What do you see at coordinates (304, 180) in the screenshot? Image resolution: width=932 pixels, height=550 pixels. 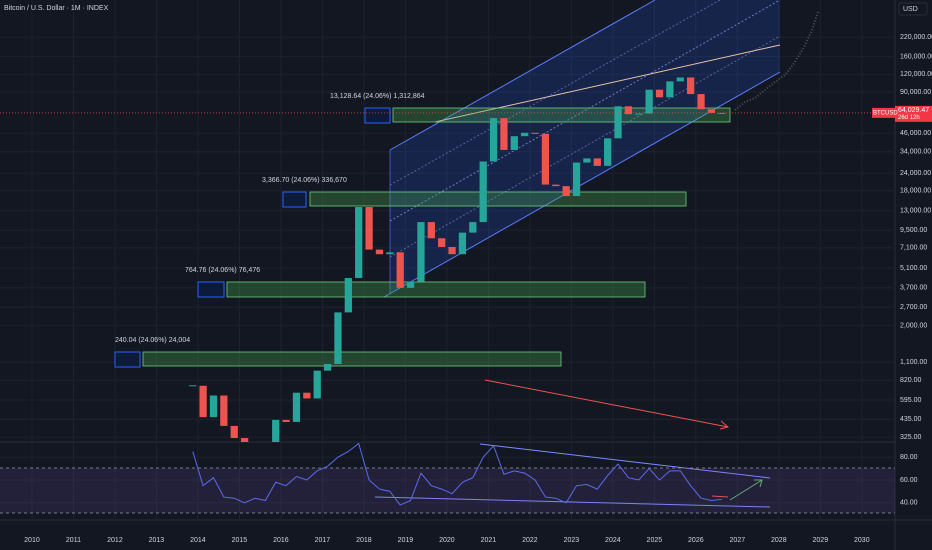 I see `annotation: 3,366.70 (24.06%) 336,670` at bounding box center [304, 180].